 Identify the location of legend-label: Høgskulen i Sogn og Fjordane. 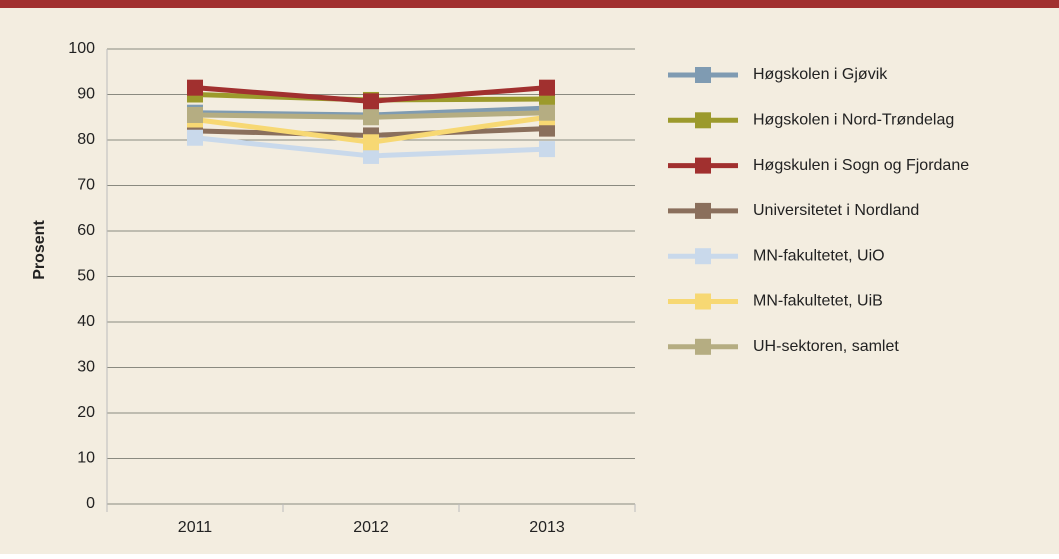
(861, 165).